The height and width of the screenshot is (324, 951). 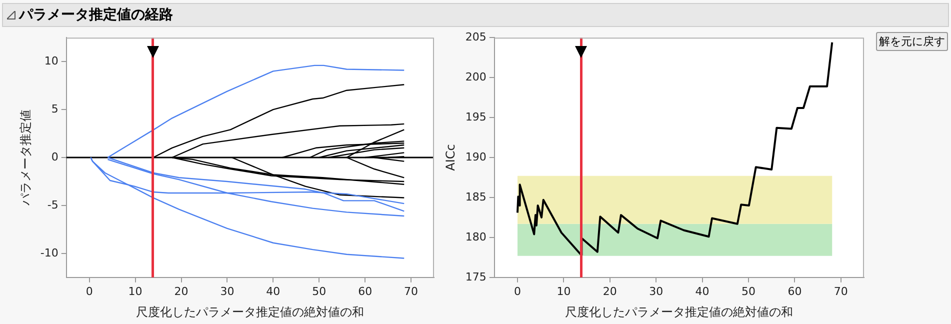 What do you see at coordinates (54, 157) in the screenshot?
I see `y-tick-label: 0` at bounding box center [54, 157].